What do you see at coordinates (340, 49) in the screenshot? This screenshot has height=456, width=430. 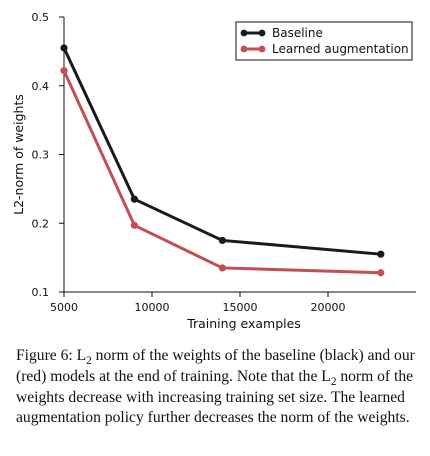 I see `legend-label: Learned augmentation` at bounding box center [340, 49].